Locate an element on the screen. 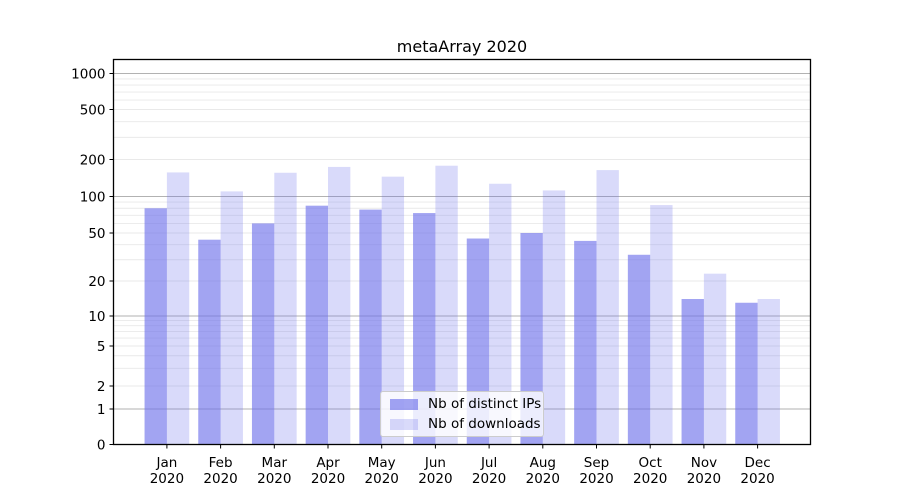 The height and width of the screenshot is (500, 900). legend-swatch-distinct-ips is located at coordinates (404, 404).